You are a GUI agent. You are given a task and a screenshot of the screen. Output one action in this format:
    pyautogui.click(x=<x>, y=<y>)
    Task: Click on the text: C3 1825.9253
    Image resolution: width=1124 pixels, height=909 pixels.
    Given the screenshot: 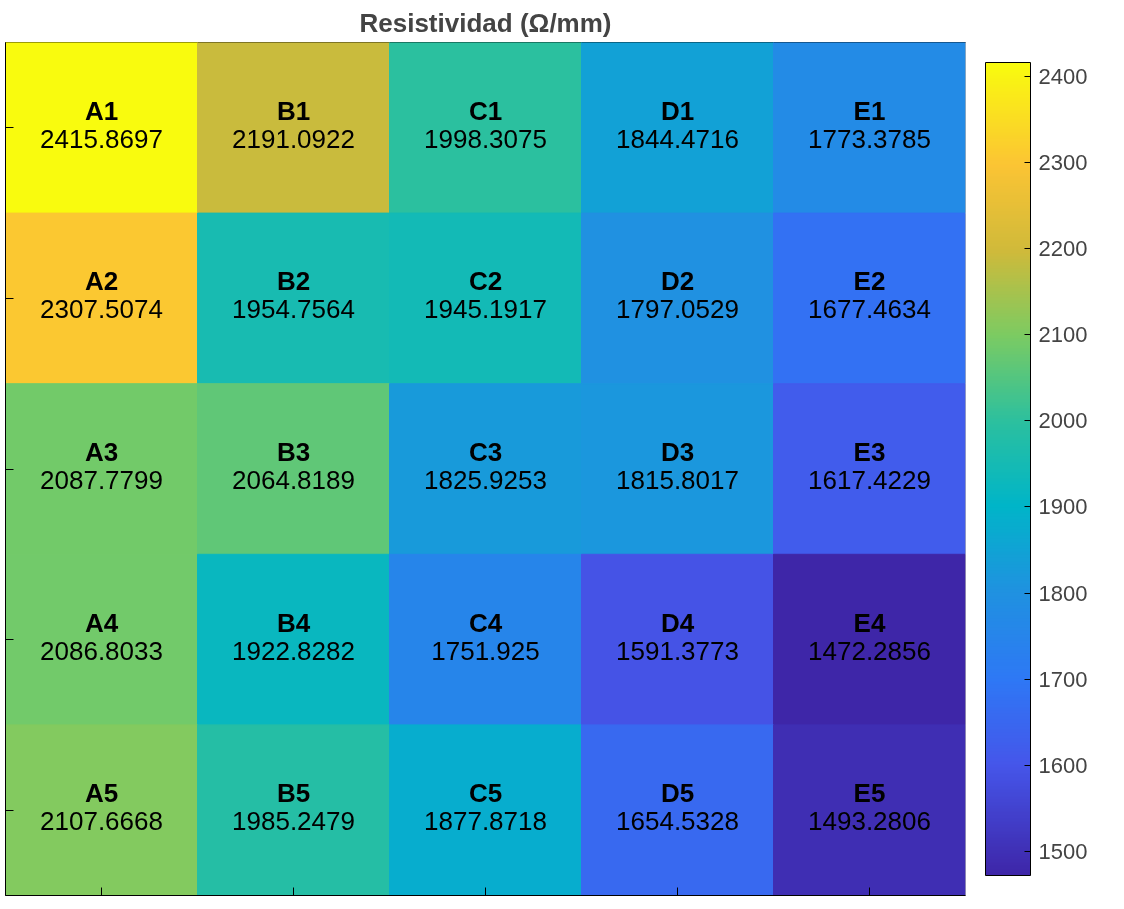 What is the action you would take?
    pyautogui.click(x=485, y=466)
    